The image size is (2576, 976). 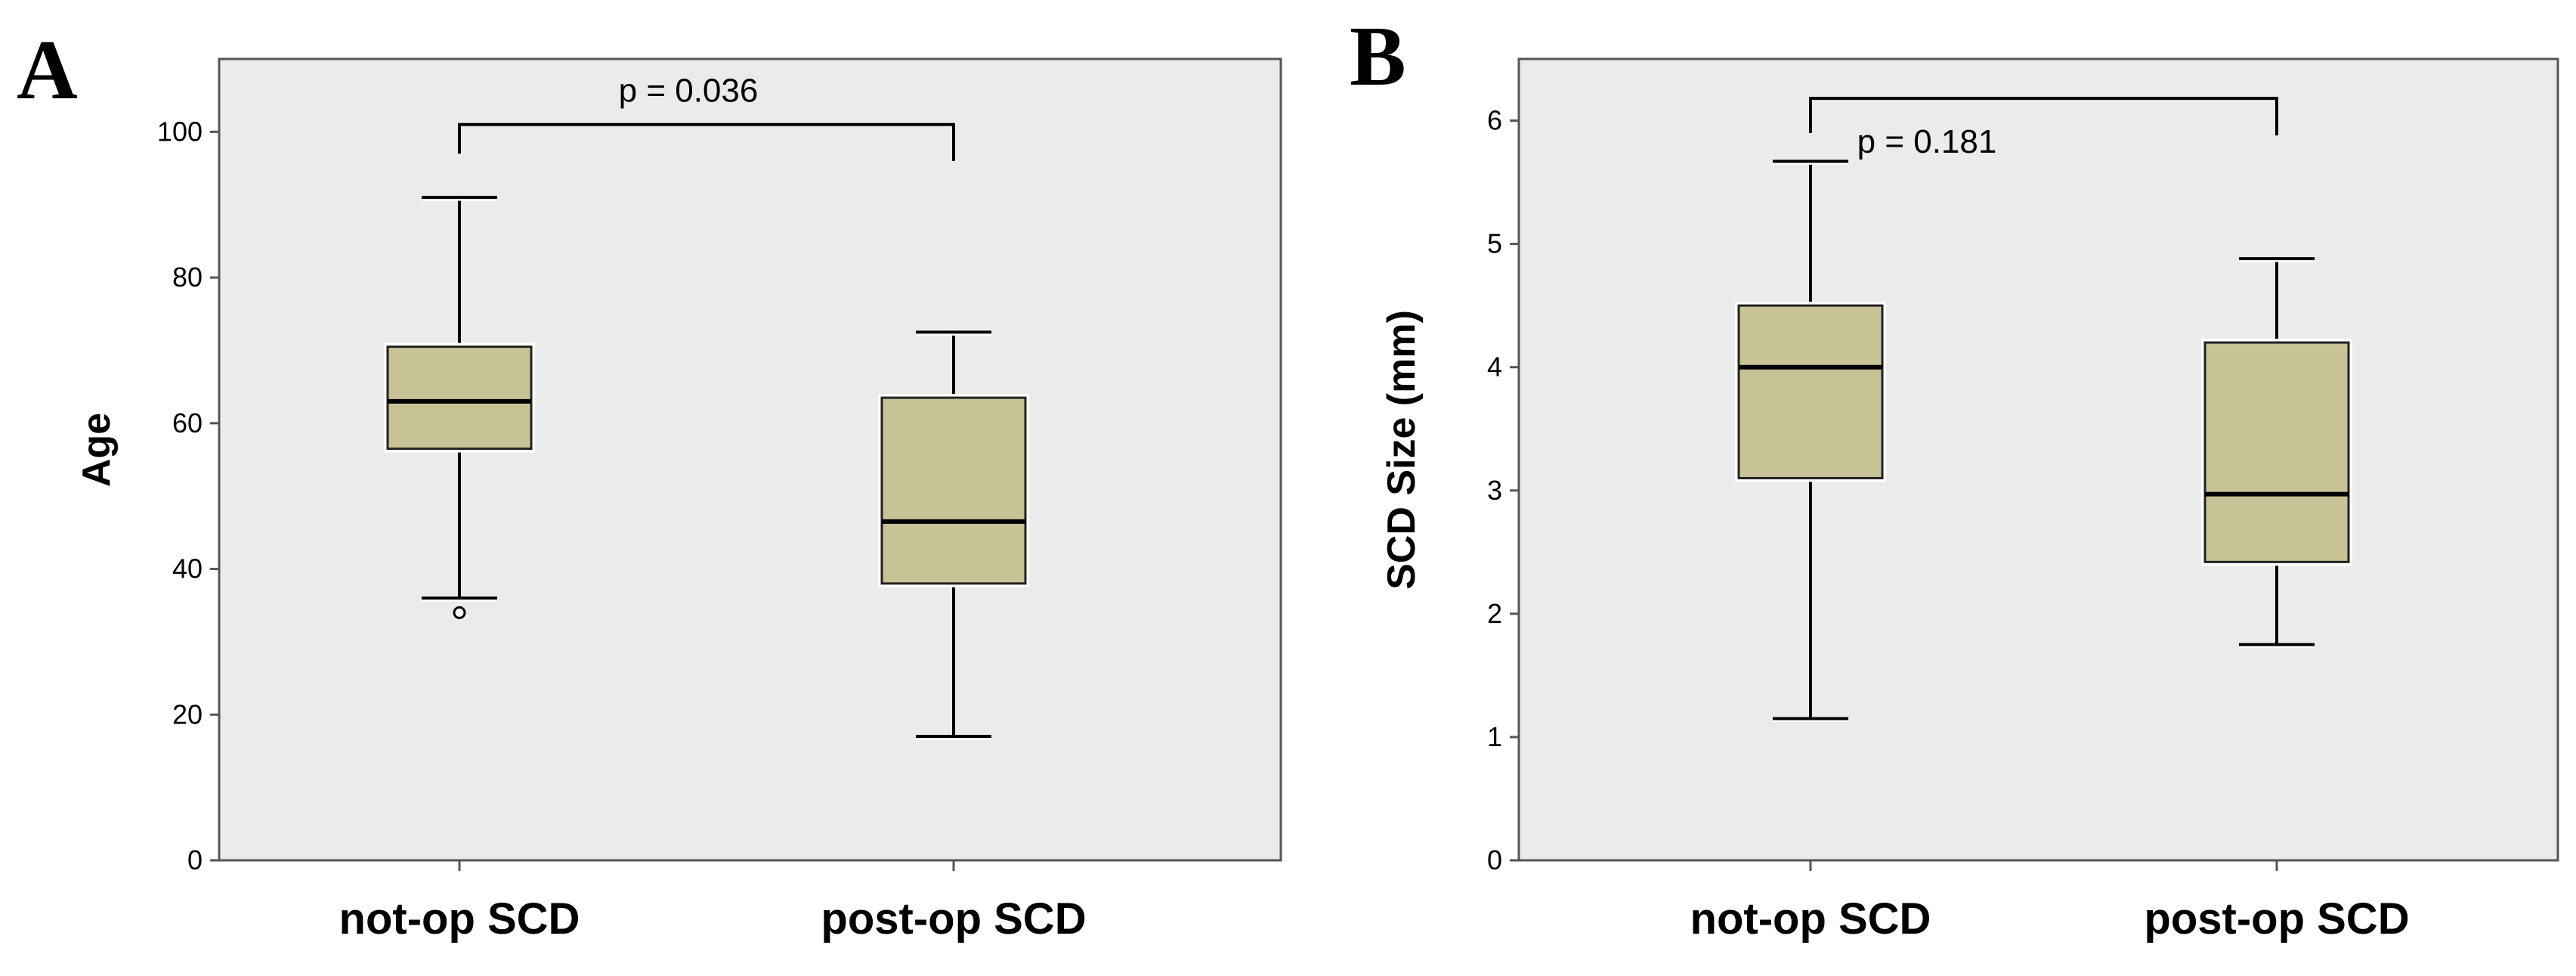 I want to click on y-tick-label-b: 2, so click(x=1494, y=614).